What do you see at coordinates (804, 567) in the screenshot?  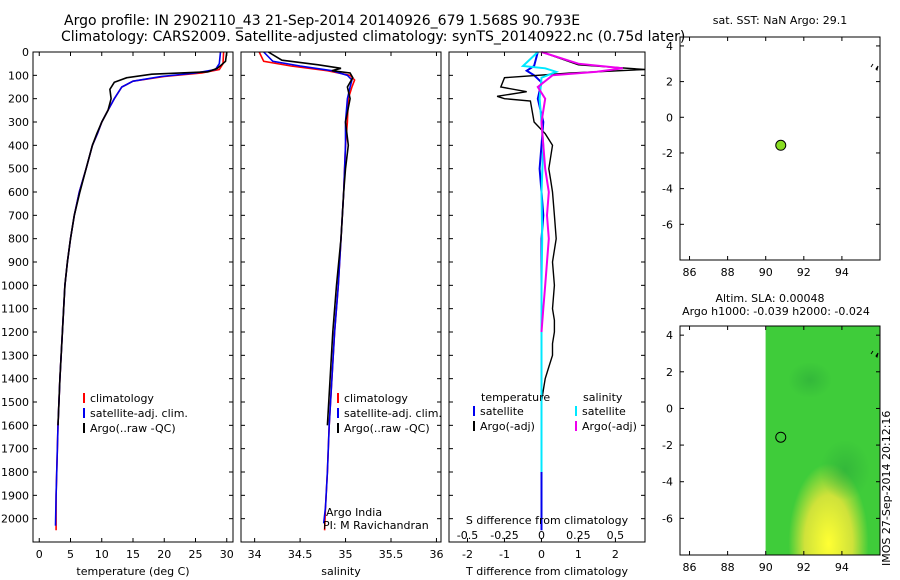 I see `sla-map-xtick-label: 92` at bounding box center [804, 567].